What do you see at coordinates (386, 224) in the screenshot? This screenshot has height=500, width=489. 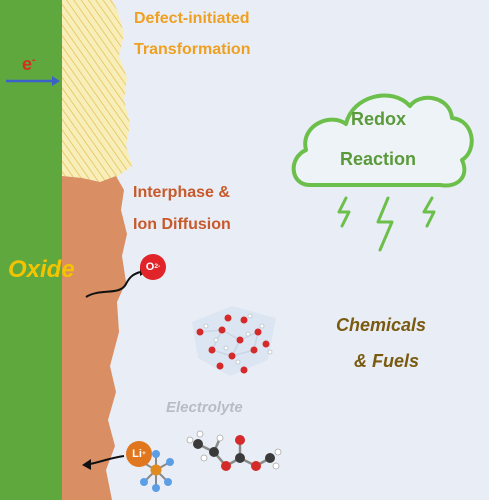 I see `lightning-icon` at bounding box center [386, 224].